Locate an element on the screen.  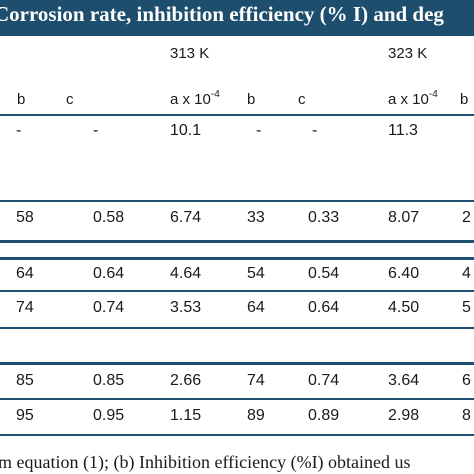
table-cell-clipped: 4 is located at coordinates (466, 273).